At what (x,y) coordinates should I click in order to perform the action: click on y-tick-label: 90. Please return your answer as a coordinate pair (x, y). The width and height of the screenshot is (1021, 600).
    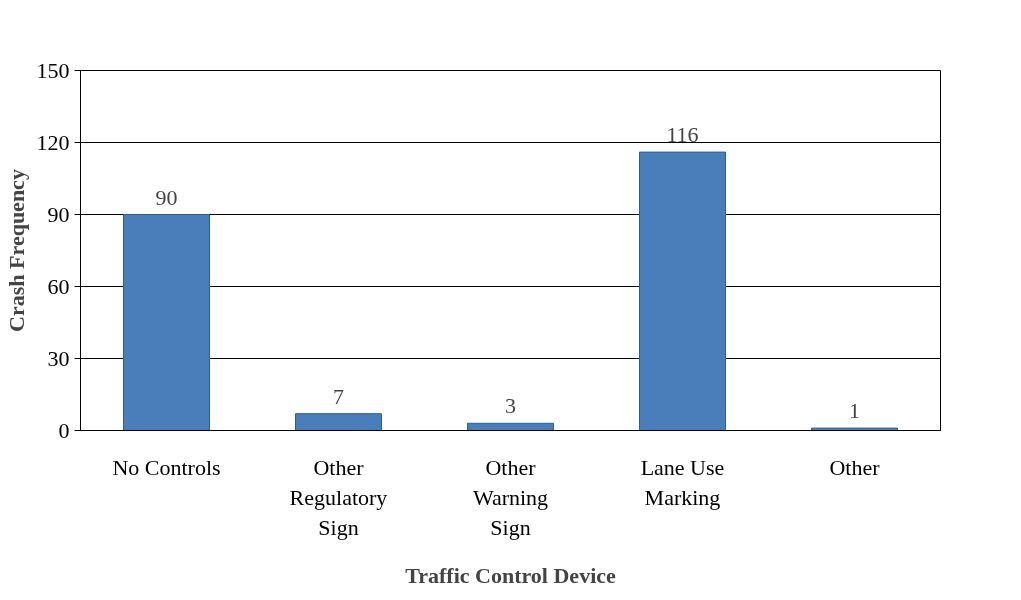
    Looking at the image, I should click on (58, 214).